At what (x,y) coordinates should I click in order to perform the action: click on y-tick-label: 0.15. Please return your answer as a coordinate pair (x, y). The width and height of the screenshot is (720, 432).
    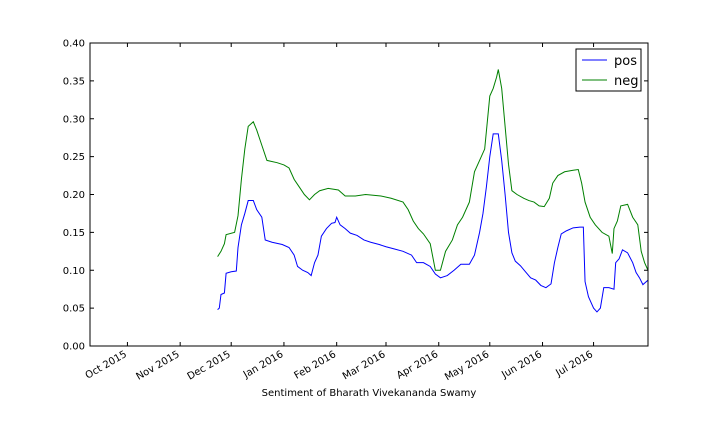
    Looking at the image, I should click on (74, 233).